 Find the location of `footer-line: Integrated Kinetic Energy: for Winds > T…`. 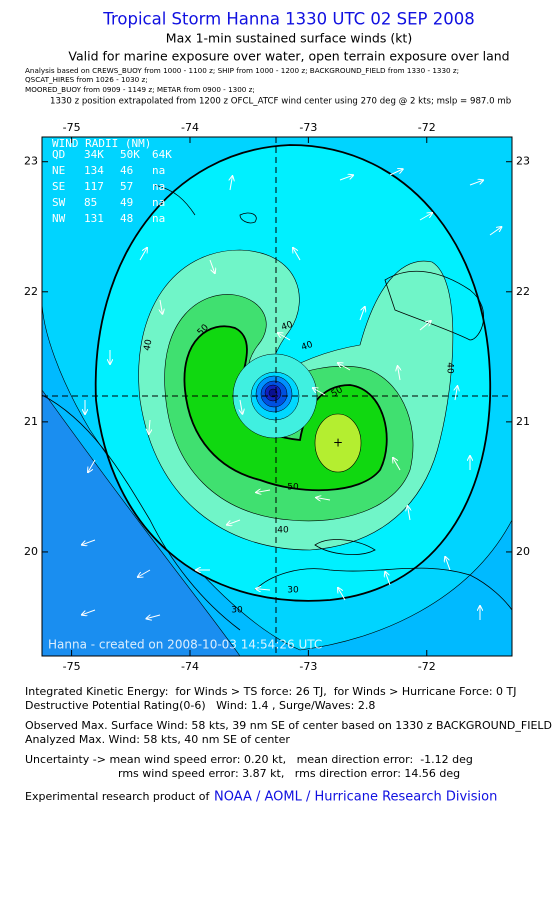

footer-line: Integrated Kinetic Energy: for Winds > T… is located at coordinates (271, 691).